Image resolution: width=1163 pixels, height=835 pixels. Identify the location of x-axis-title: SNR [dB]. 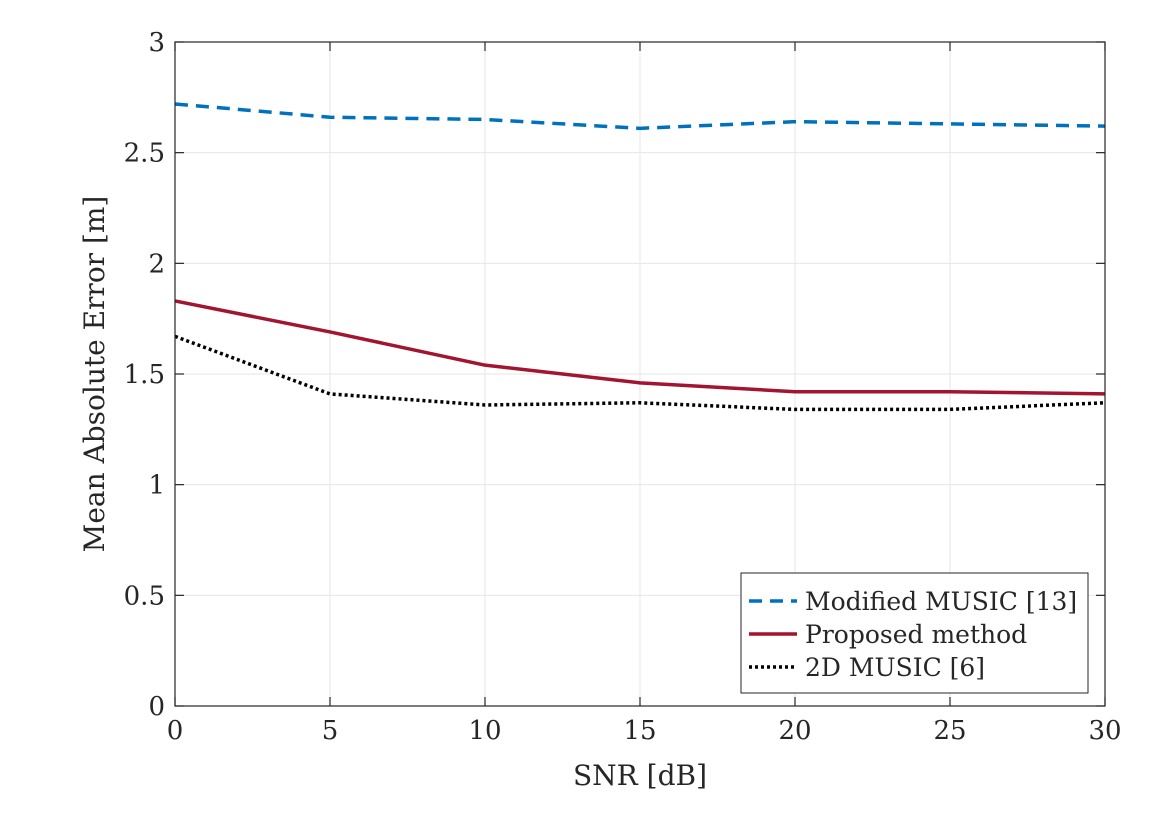
(640, 775).